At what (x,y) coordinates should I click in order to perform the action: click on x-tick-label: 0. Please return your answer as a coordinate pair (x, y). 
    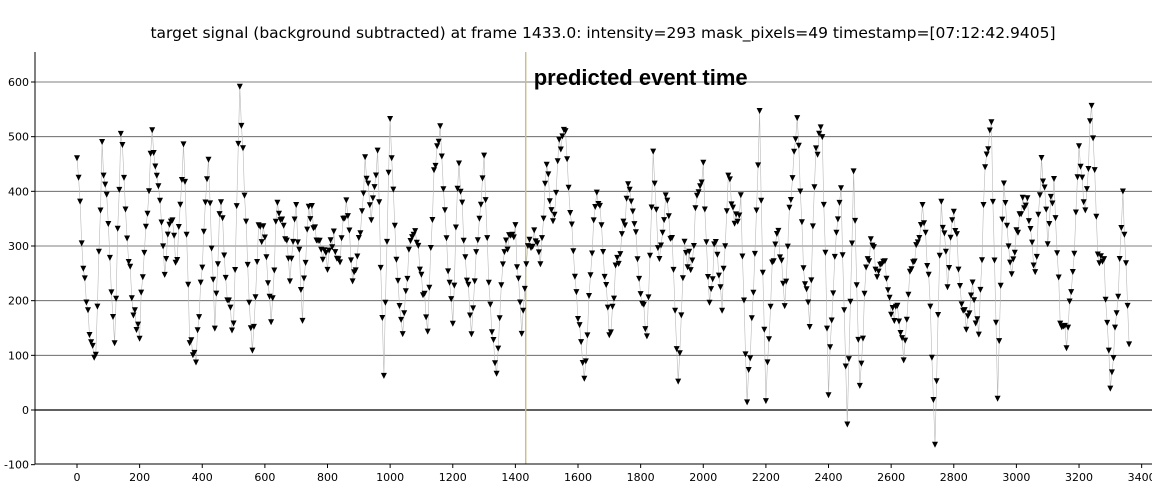
    Looking at the image, I should click on (77, 477).